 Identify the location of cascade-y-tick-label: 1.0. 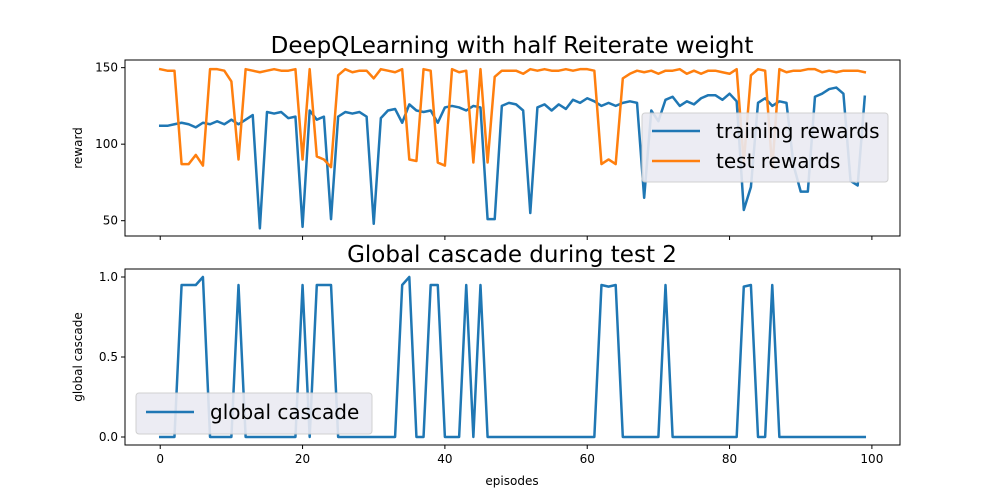
(108, 277).